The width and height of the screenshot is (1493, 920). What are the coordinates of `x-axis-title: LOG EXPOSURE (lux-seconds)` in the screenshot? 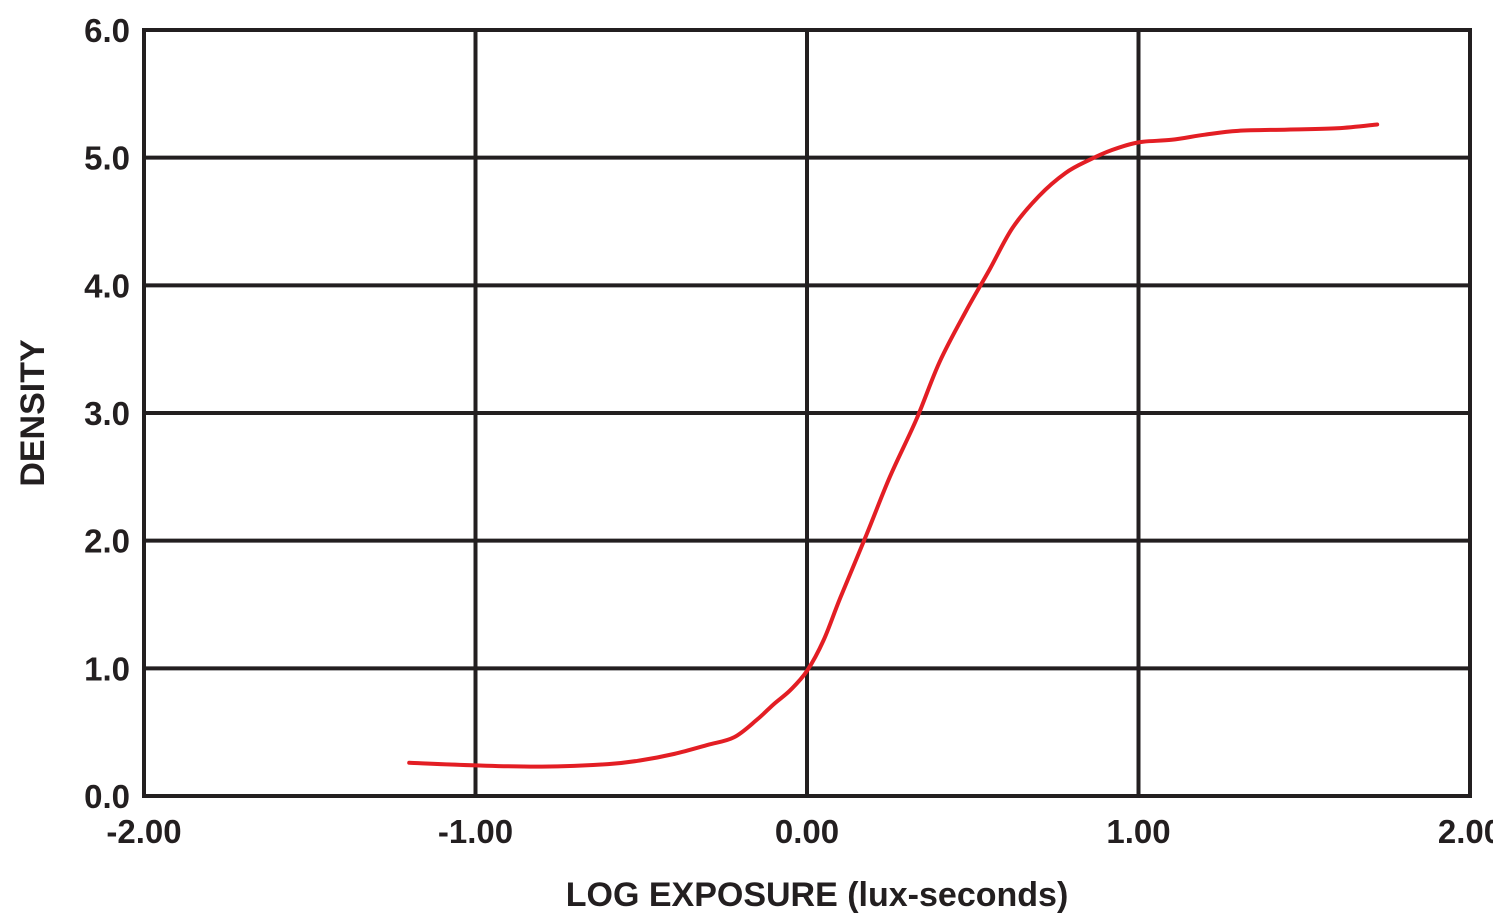 It's located at (817, 895).